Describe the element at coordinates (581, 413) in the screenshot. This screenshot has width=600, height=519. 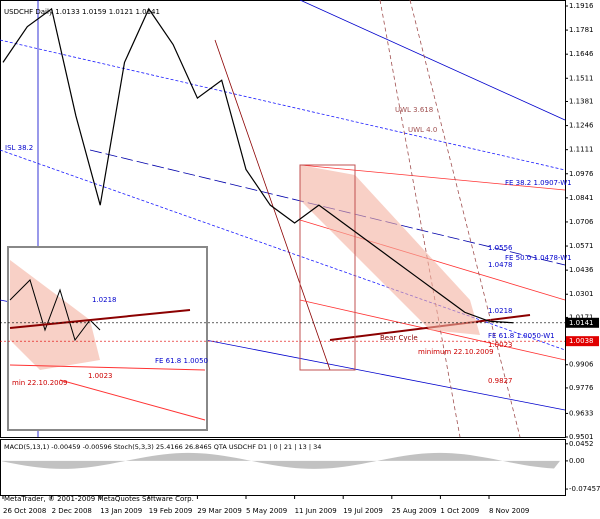
I see `y-tick-label: 0.9633` at that location.